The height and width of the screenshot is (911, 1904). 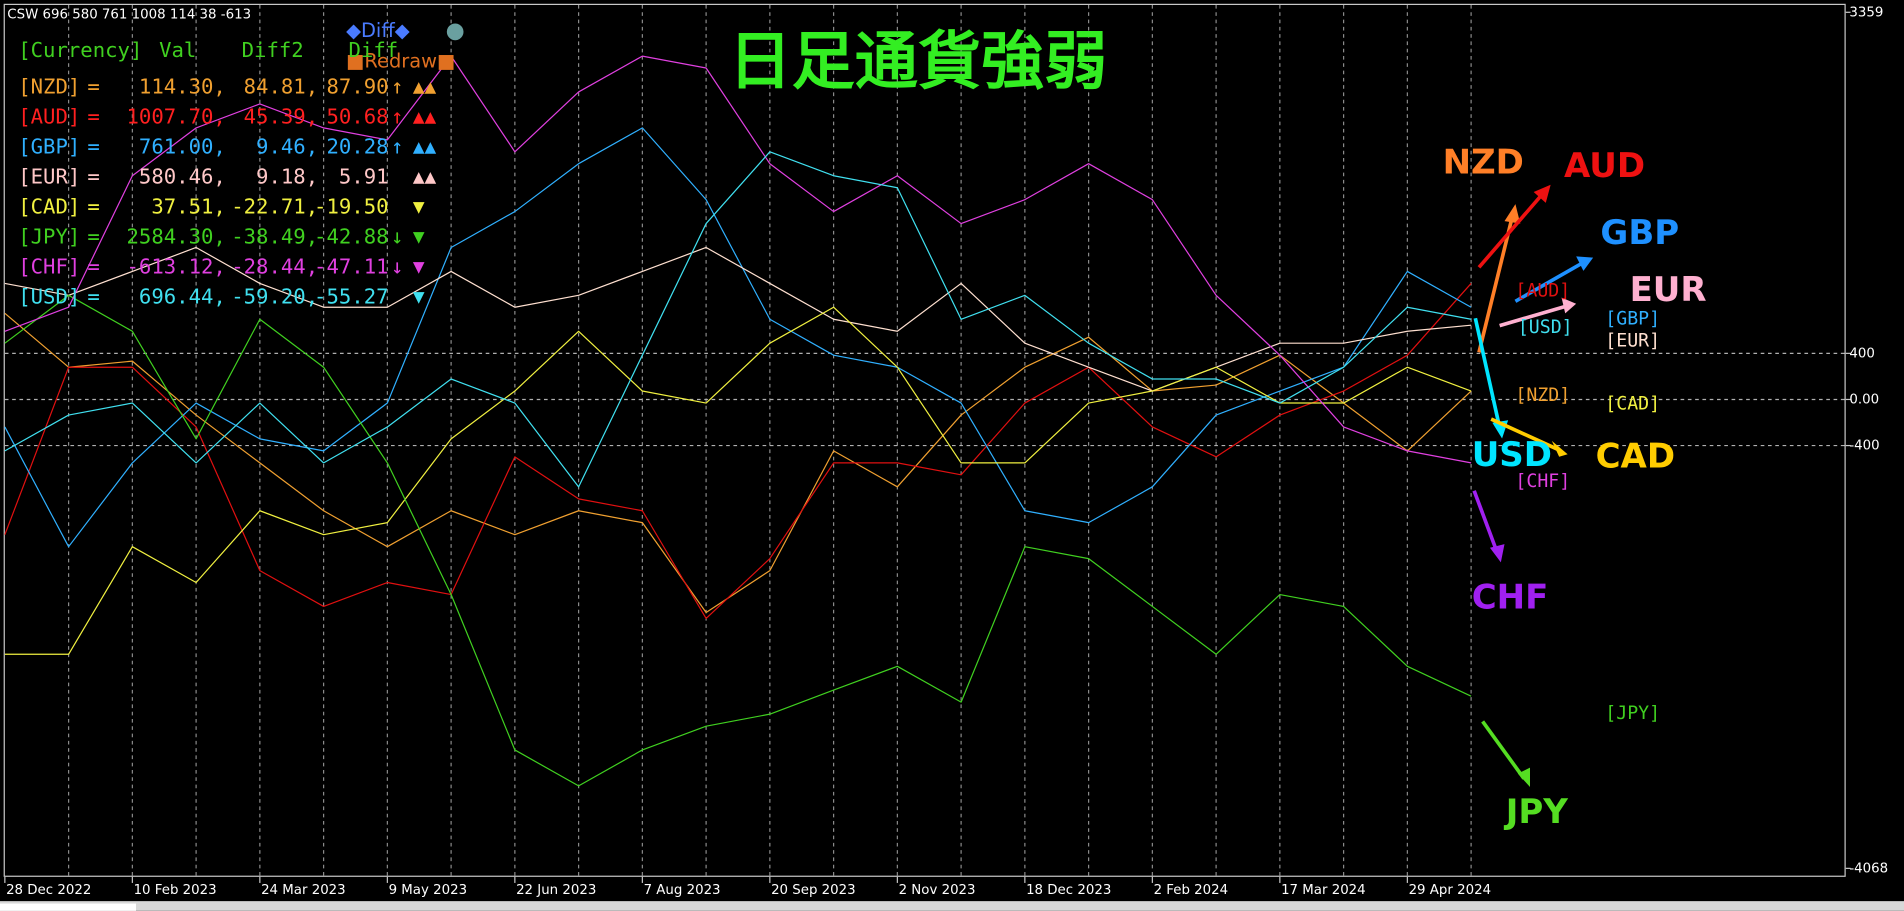 I want to click on redraw-button: ■Redraw■, so click(x=400, y=61).